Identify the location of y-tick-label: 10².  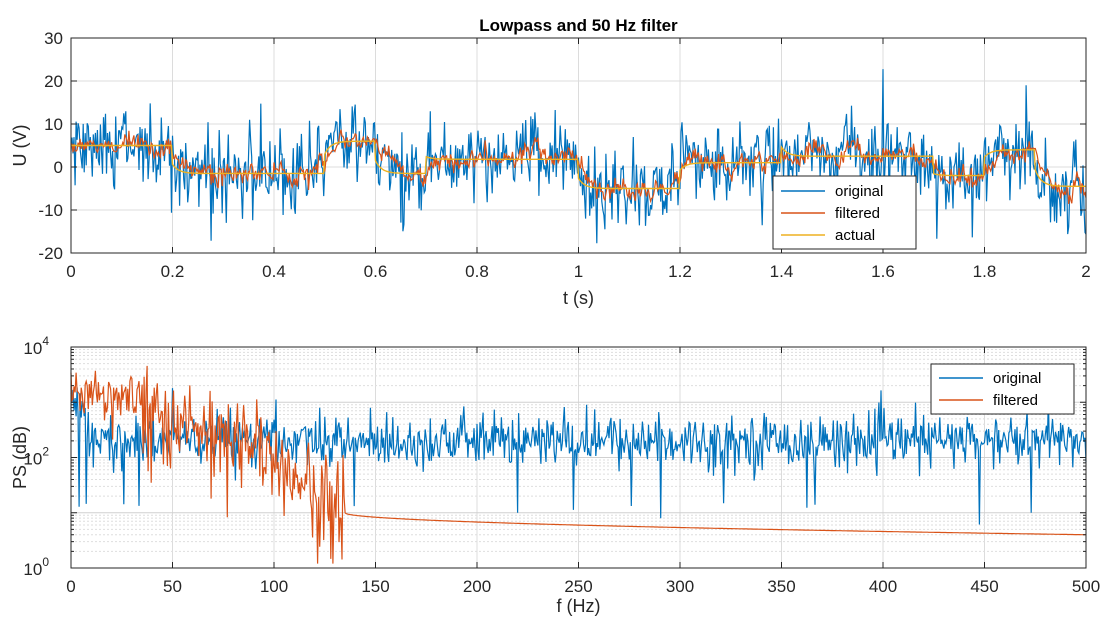
(36, 457).